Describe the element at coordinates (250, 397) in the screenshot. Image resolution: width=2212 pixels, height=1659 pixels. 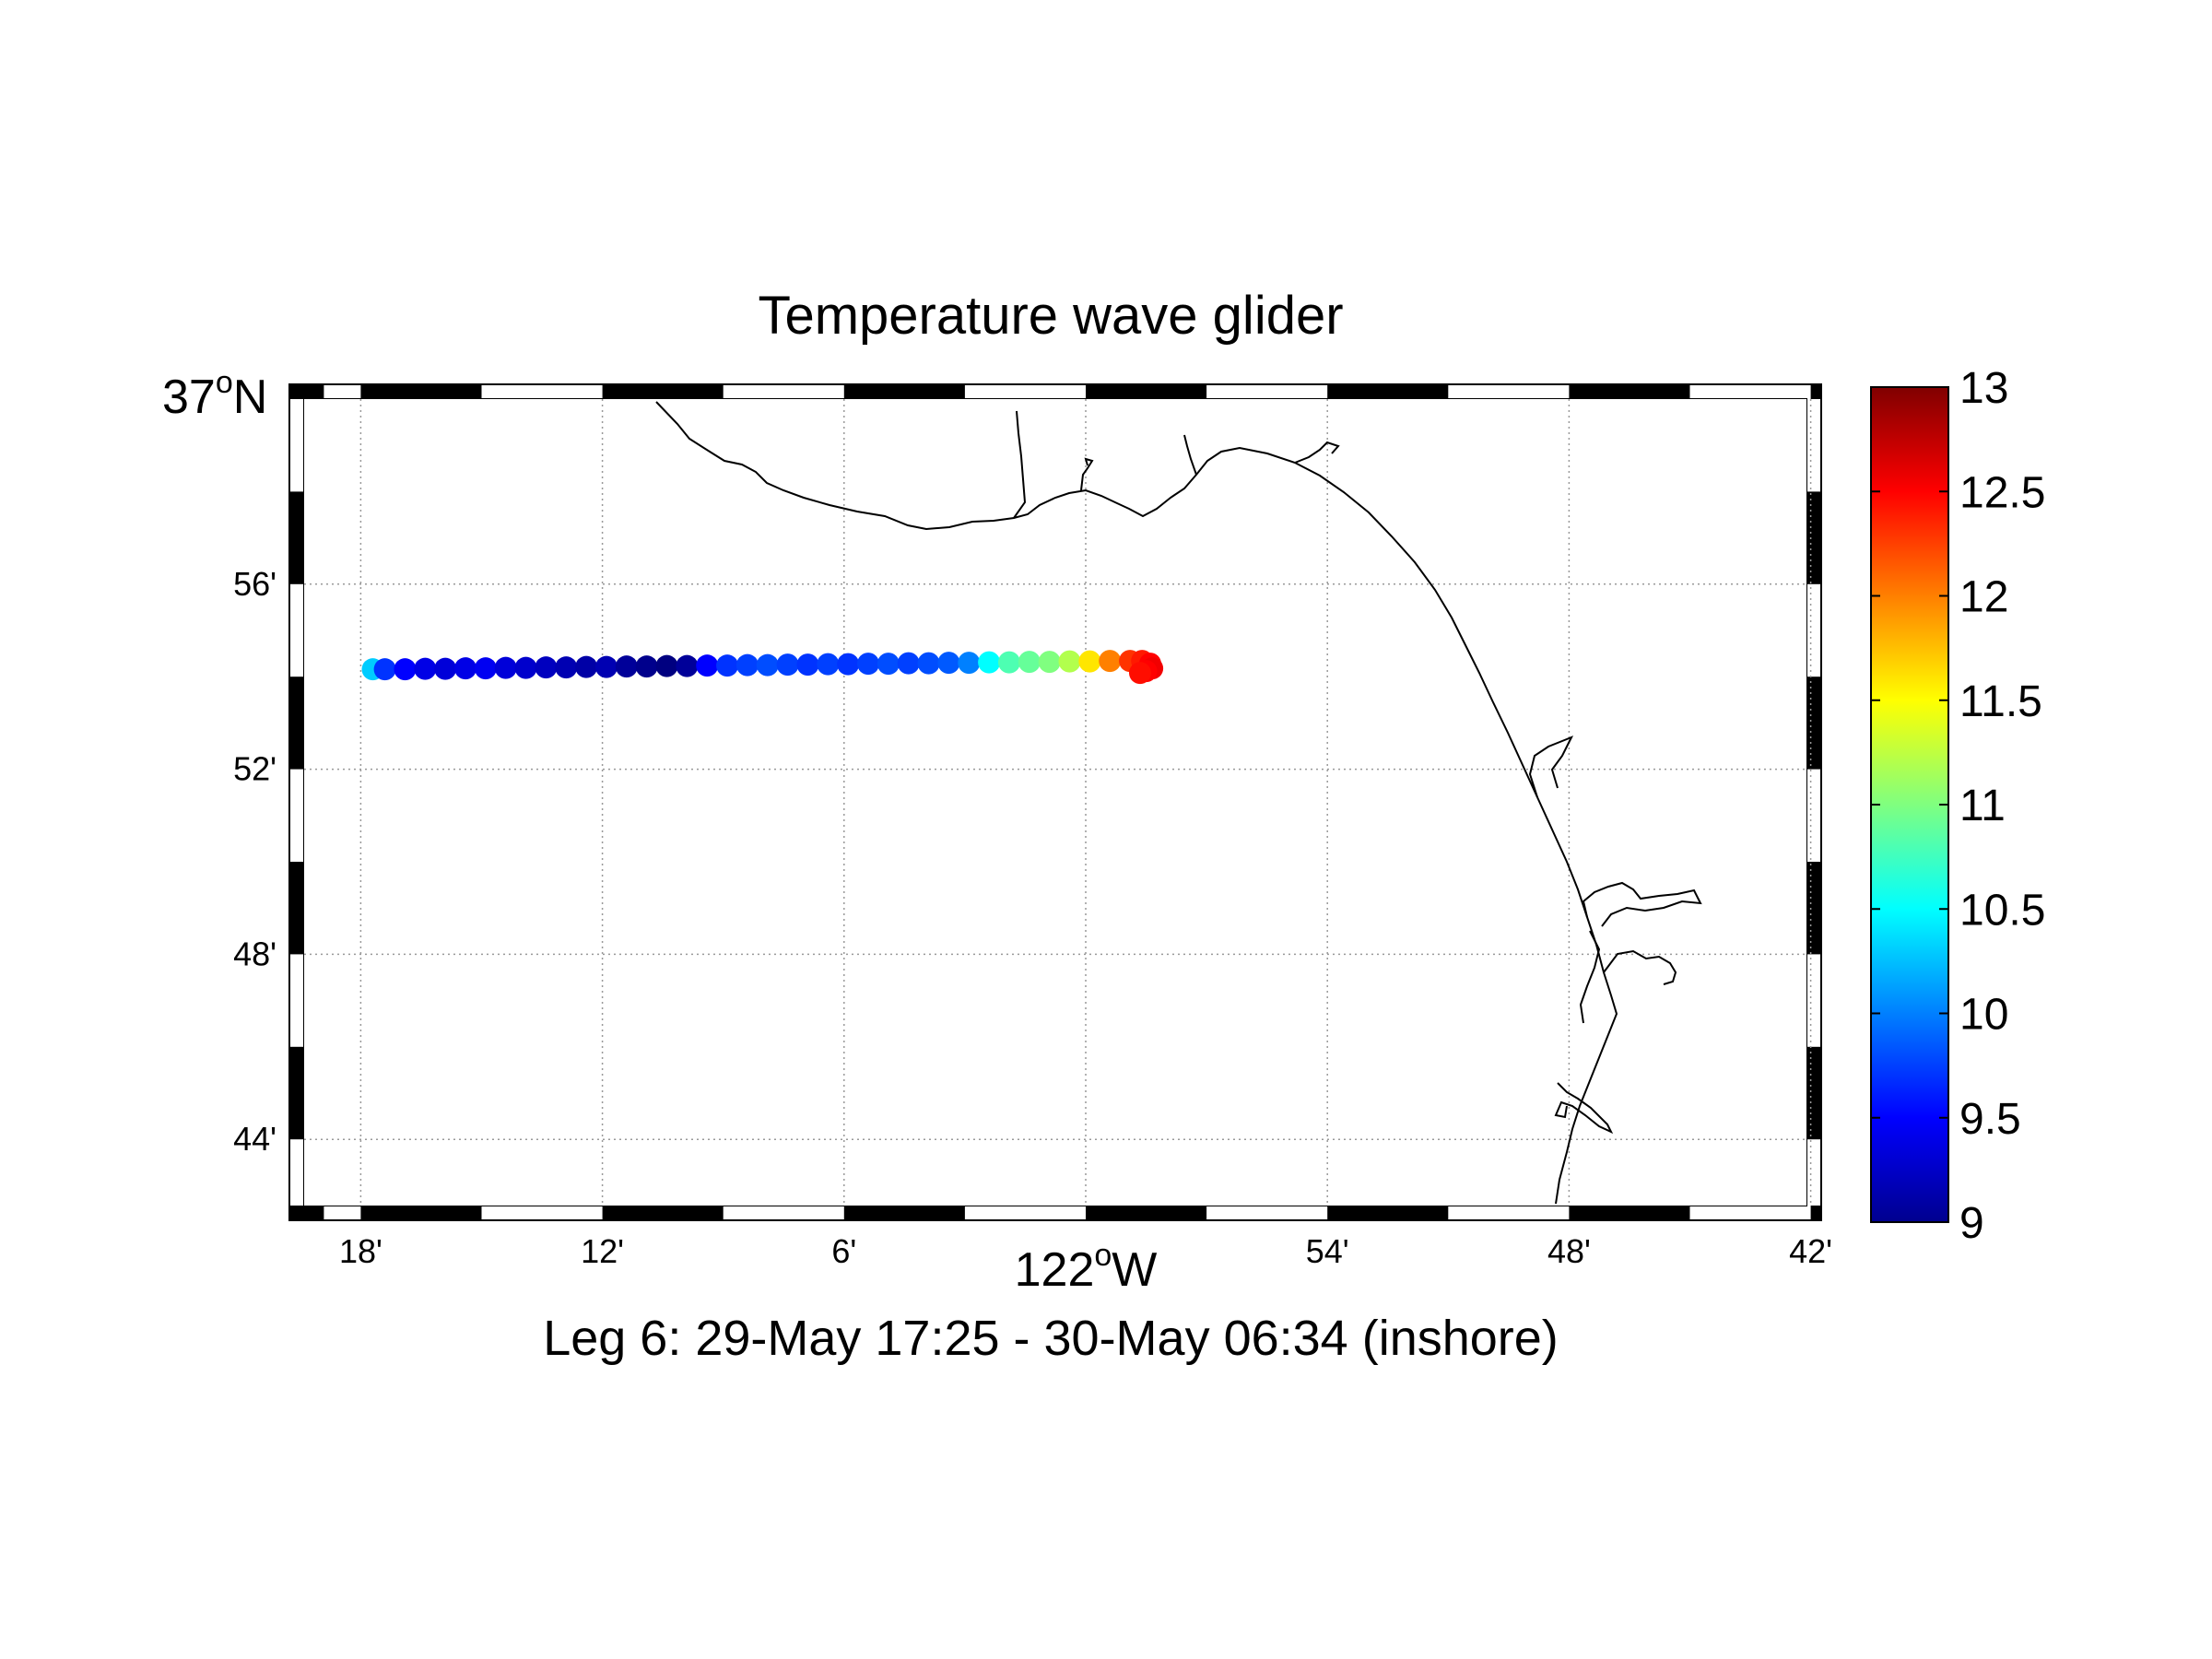
I see `y-top-label-hemi: N` at that location.